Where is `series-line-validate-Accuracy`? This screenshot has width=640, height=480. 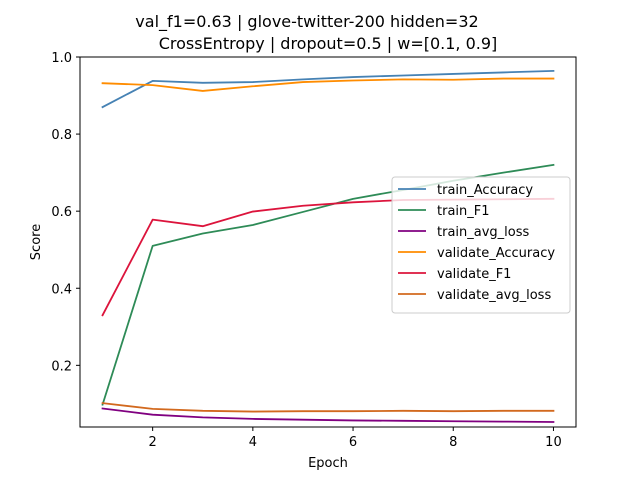 series-line-validate-Accuracy is located at coordinates (328, 84).